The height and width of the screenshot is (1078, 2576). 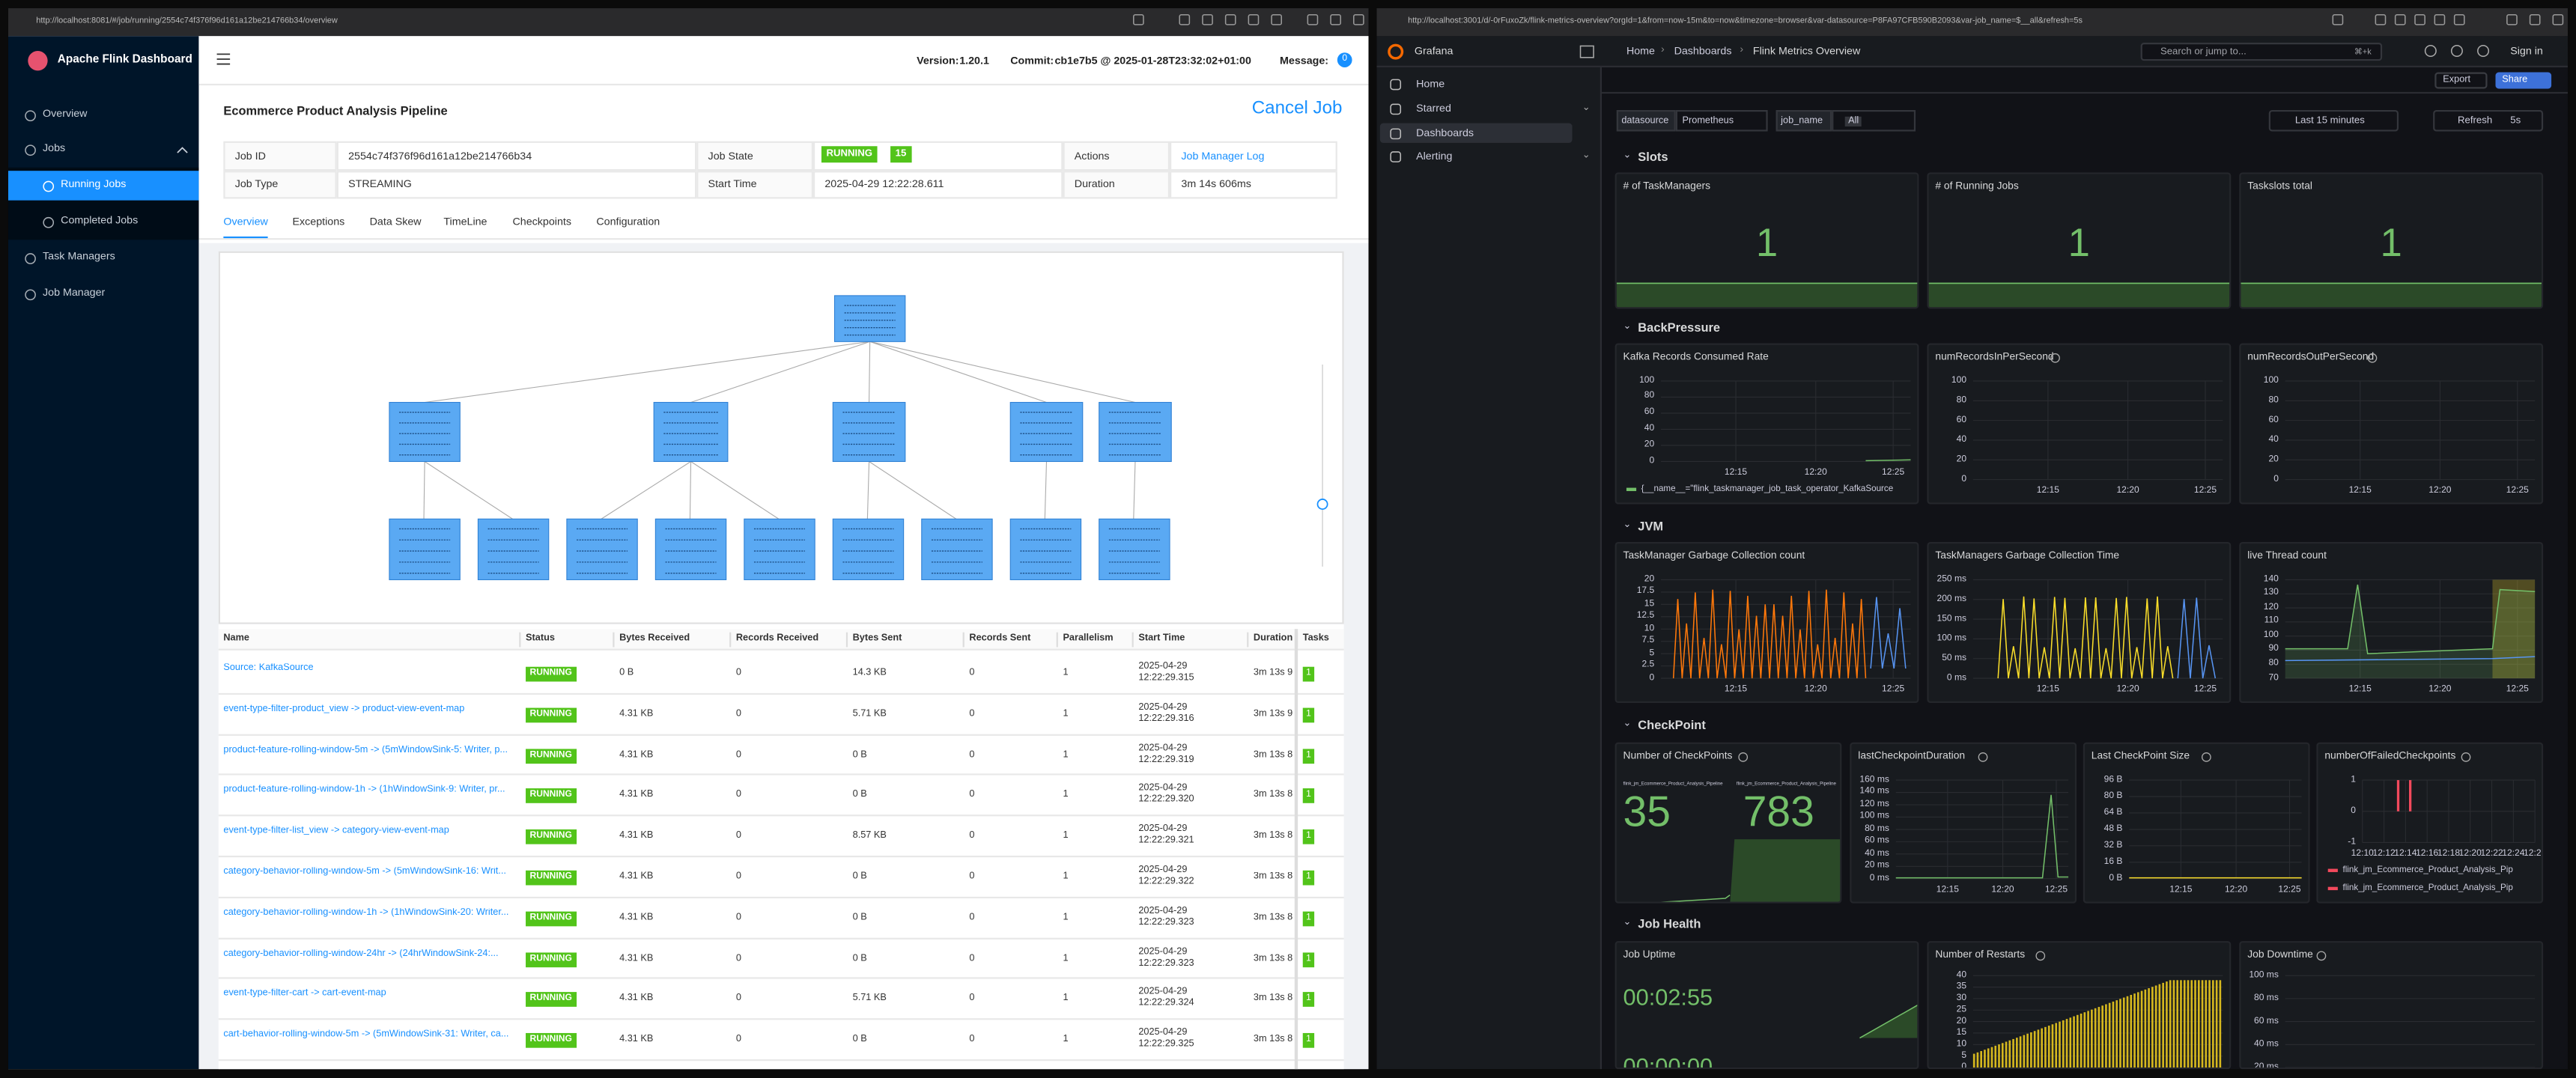 I want to click on nav-item: Job Manager, so click(x=74, y=293).